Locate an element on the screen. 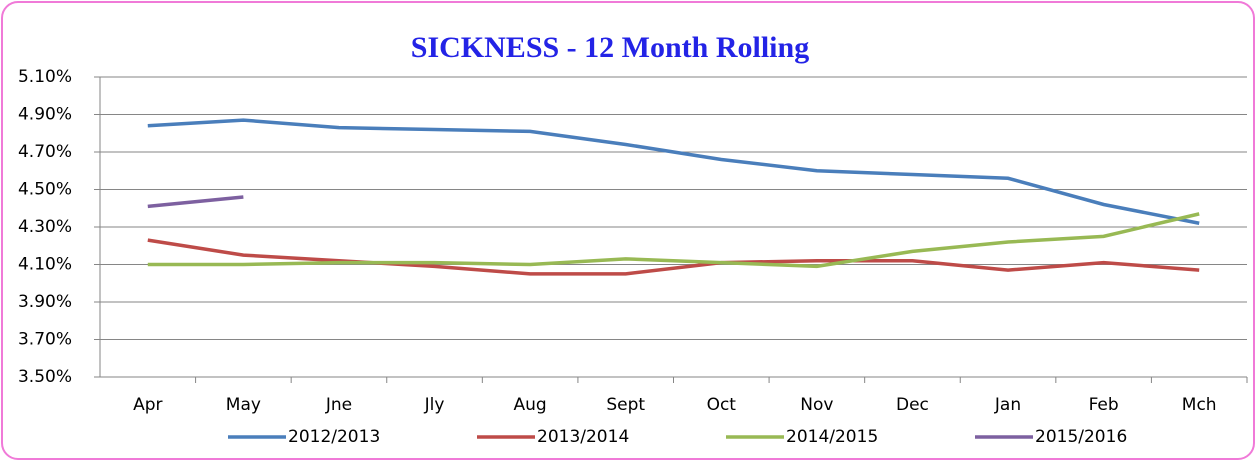 This screenshot has height=461, width=1256. x-tick-label: Jly is located at coordinates (434, 405).